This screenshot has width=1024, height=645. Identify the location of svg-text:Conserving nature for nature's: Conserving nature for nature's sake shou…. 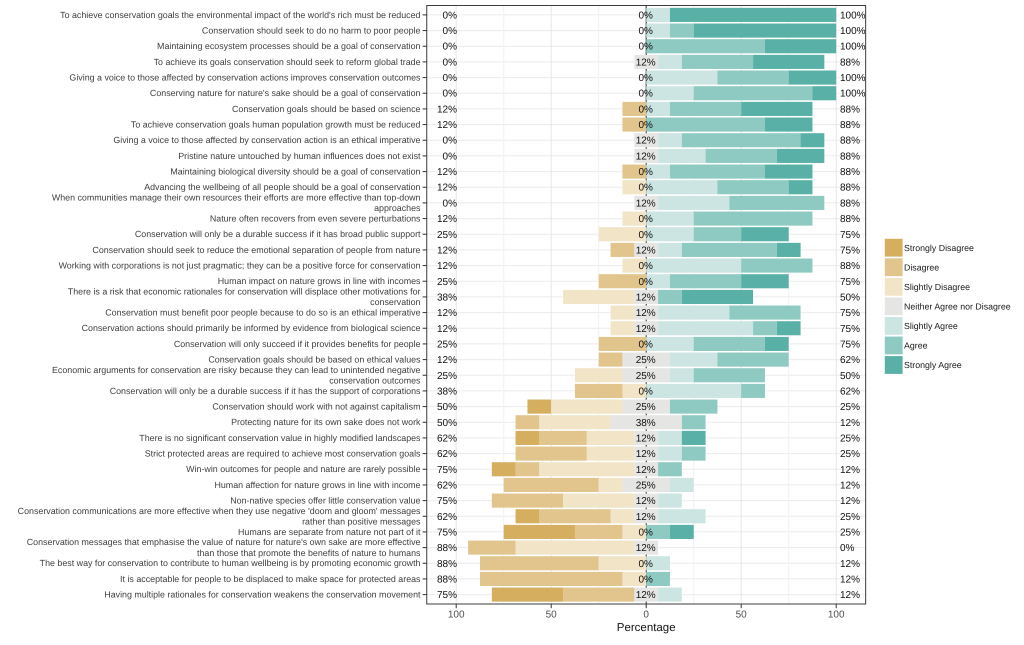
(285, 93).